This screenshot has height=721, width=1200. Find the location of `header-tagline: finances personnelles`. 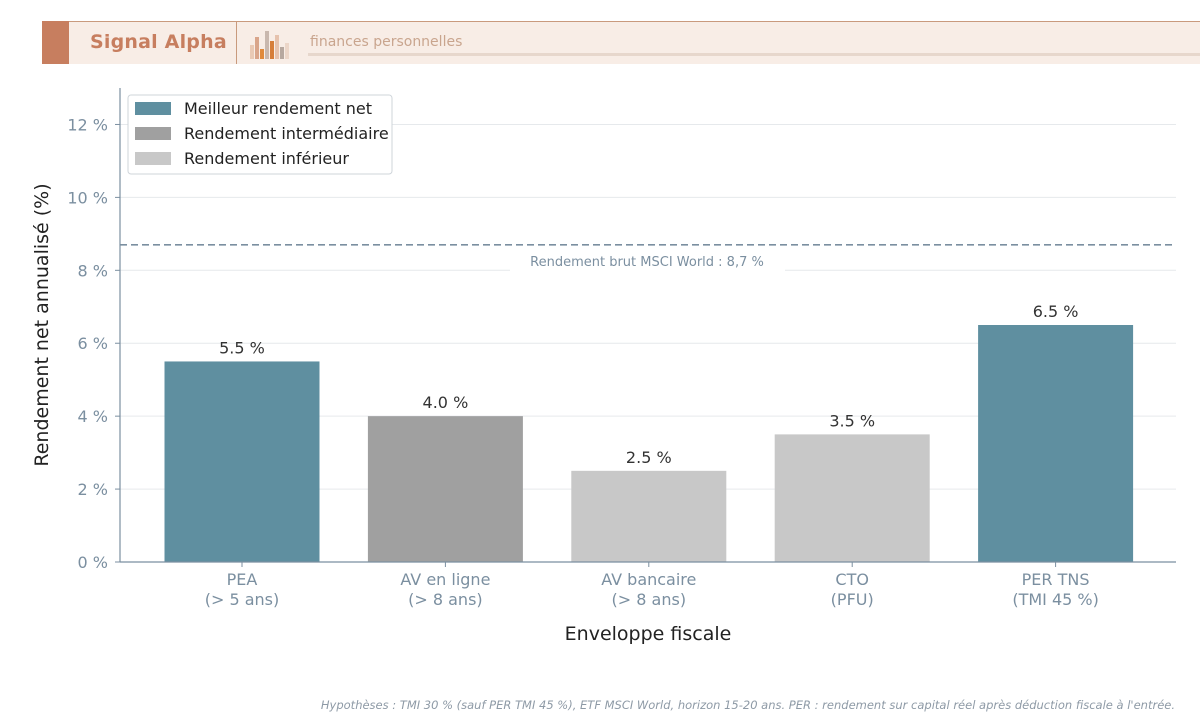

header-tagline: finances personnelles is located at coordinates (386, 42).